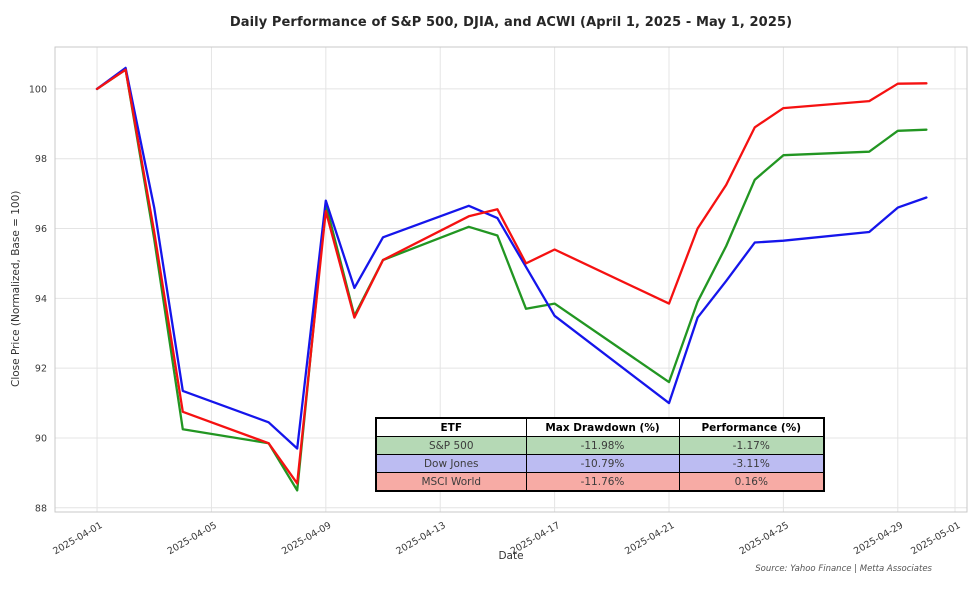 The height and width of the screenshot is (594, 976). Describe the element at coordinates (451, 427) in the screenshot. I see `col-header-etf: ETF` at that location.